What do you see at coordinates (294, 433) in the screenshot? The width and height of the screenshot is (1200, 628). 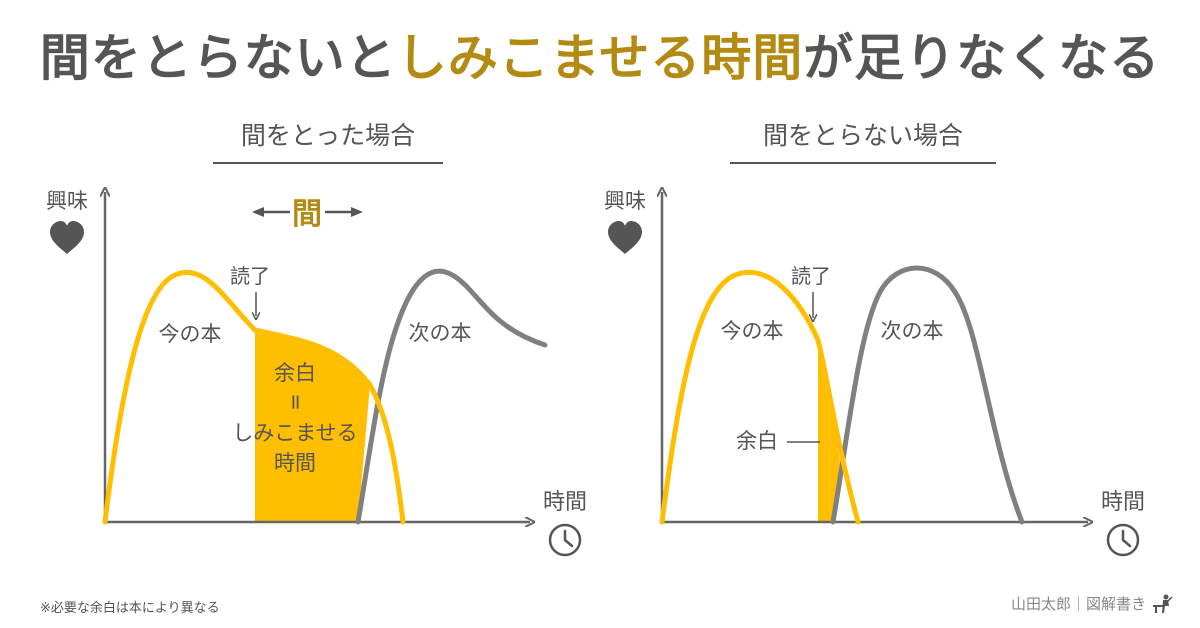 I see `left-margin-label-3: しみこませる` at bounding box center [294, 433].